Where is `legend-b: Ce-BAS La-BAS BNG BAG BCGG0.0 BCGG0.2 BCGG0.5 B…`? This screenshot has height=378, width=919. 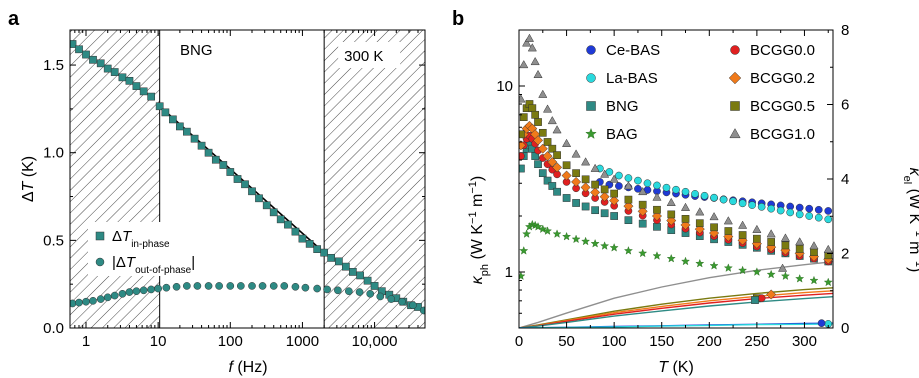
legend-b: Ce-BAS La-BAS BNG BAG BCGG0.0 BCGG0.2 BCGG0.5 B… is located at coordinates (700, 92).